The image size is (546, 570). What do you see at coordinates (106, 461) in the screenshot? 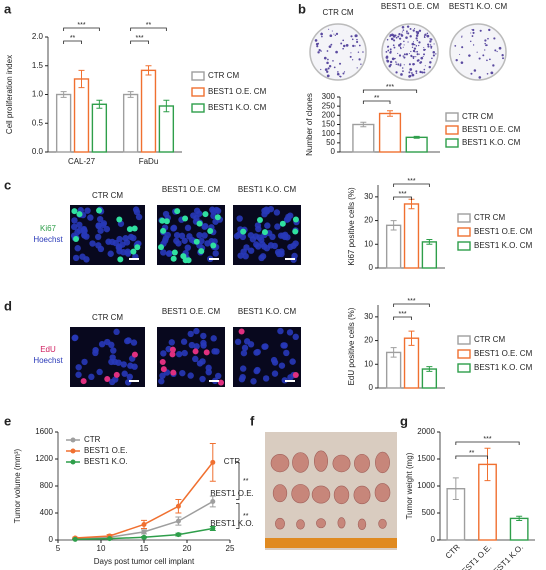
I see `legend-label: BEST1 K.O.` at bounding box center [106, 461].